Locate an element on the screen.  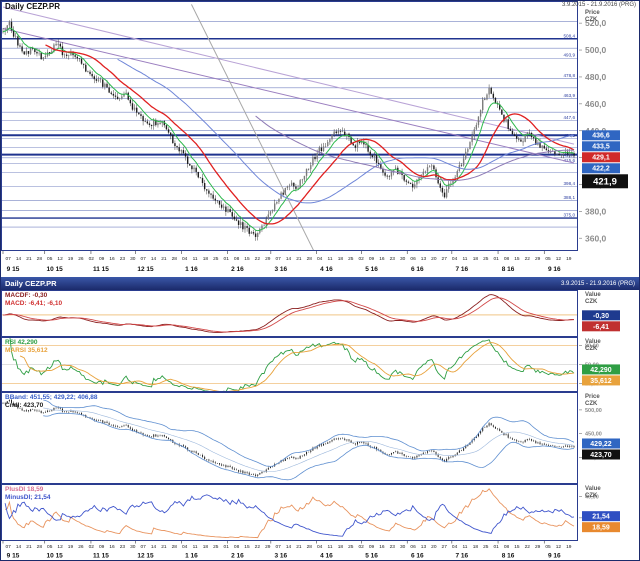
svg-text: 415,6 is located at coordinates (570, 160).